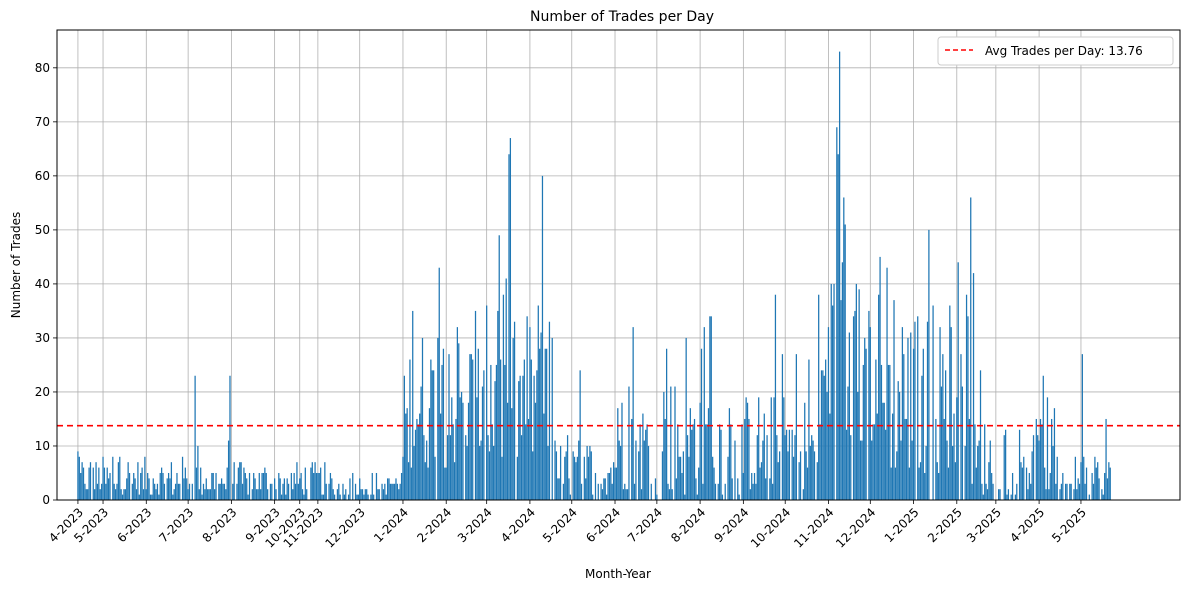 The width and height of the screenshot is (1189, 594). I want to click on y-tick-label: 40, so click(42, 284).